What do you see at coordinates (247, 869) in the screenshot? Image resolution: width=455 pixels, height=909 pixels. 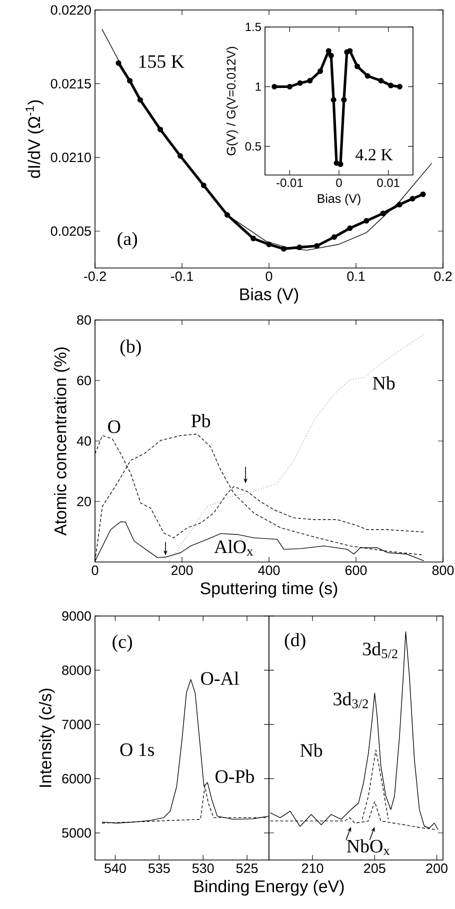 I see `x-tick-label: 525` at bounding box center [247, 869].